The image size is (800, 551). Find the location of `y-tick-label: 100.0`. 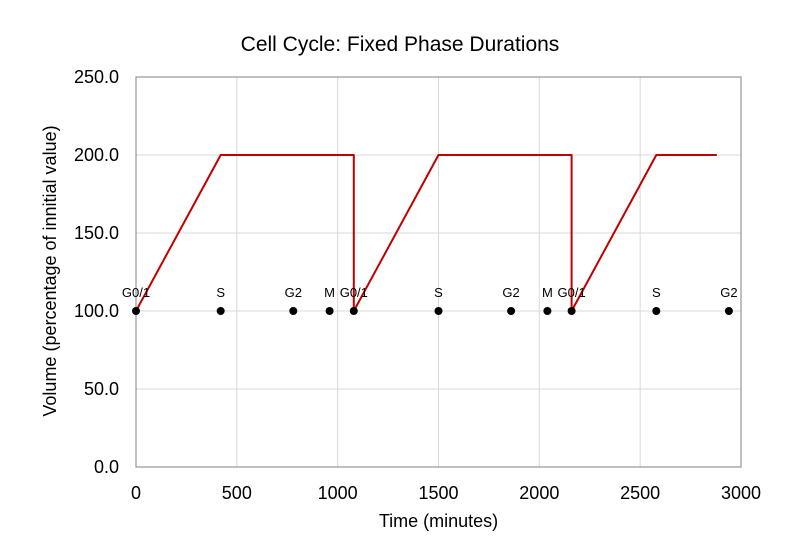

y-tick-label: 100.0 is located at coordinates (96, 311).